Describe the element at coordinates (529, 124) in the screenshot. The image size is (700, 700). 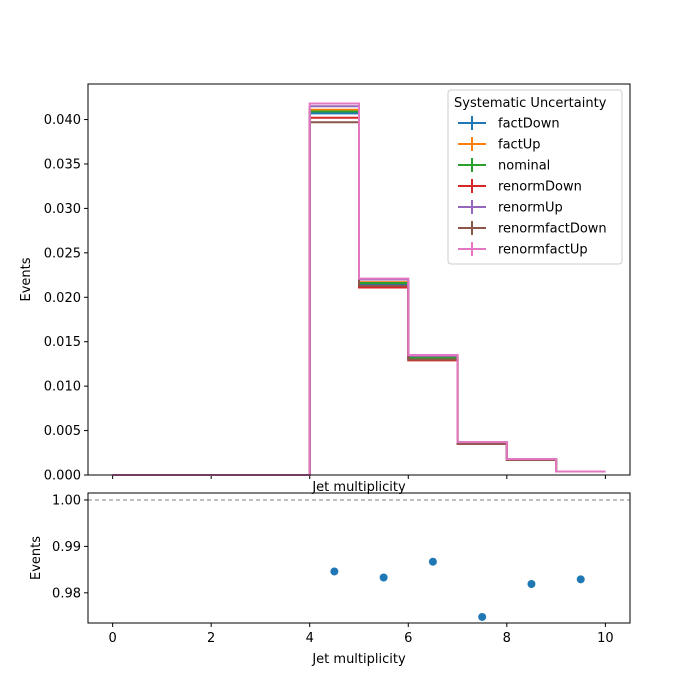
I see `legend-label: factDown` at that location.